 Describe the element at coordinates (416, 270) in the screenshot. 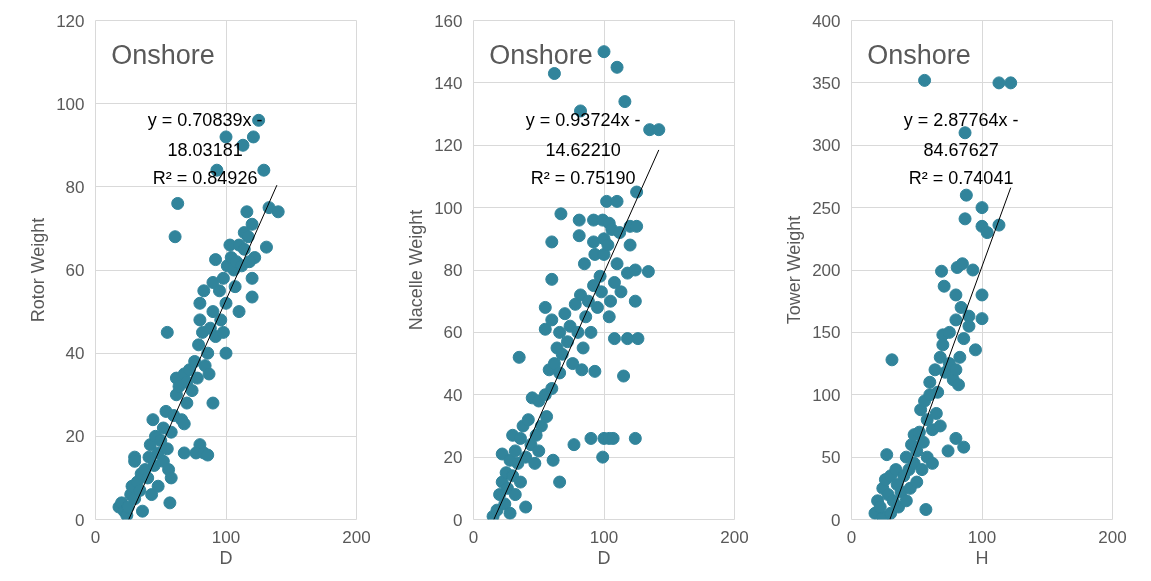

I see `y-axis-title: Nacelle Weight` at that location.